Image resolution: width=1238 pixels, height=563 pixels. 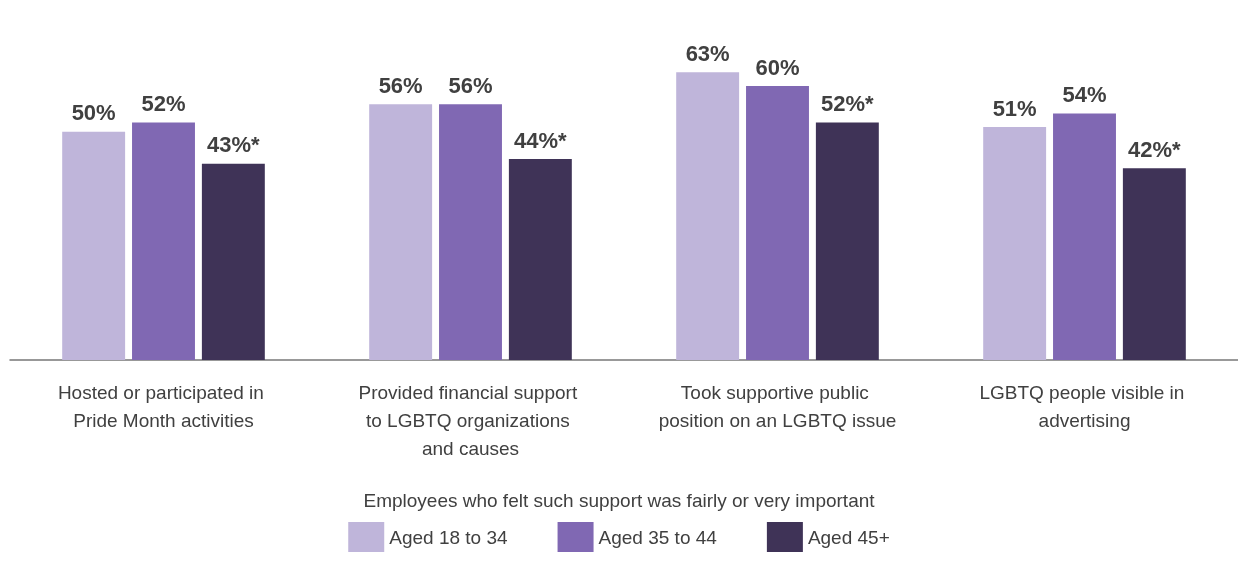 What do you see at coordinates (777, 67) in the screenshot?
I see `data-label: 60%` at bounding box center [777, 67].